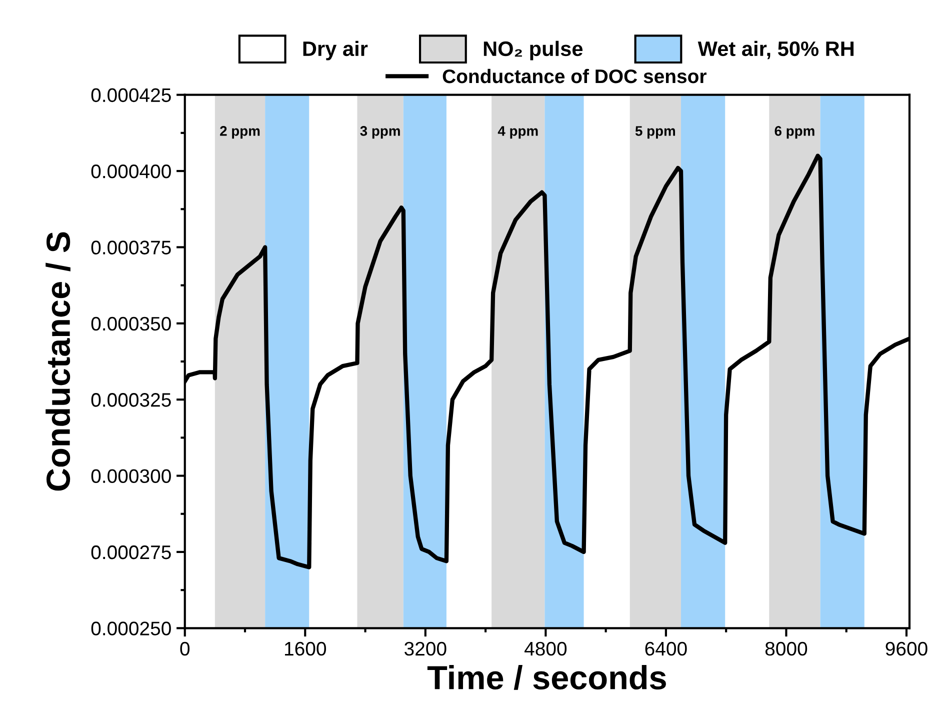 The height and width of the screenshot is (713, 929). Describe the element at coordinates (655, 132) in the screenshot. I see `annotation: 5 ppm` at that location.